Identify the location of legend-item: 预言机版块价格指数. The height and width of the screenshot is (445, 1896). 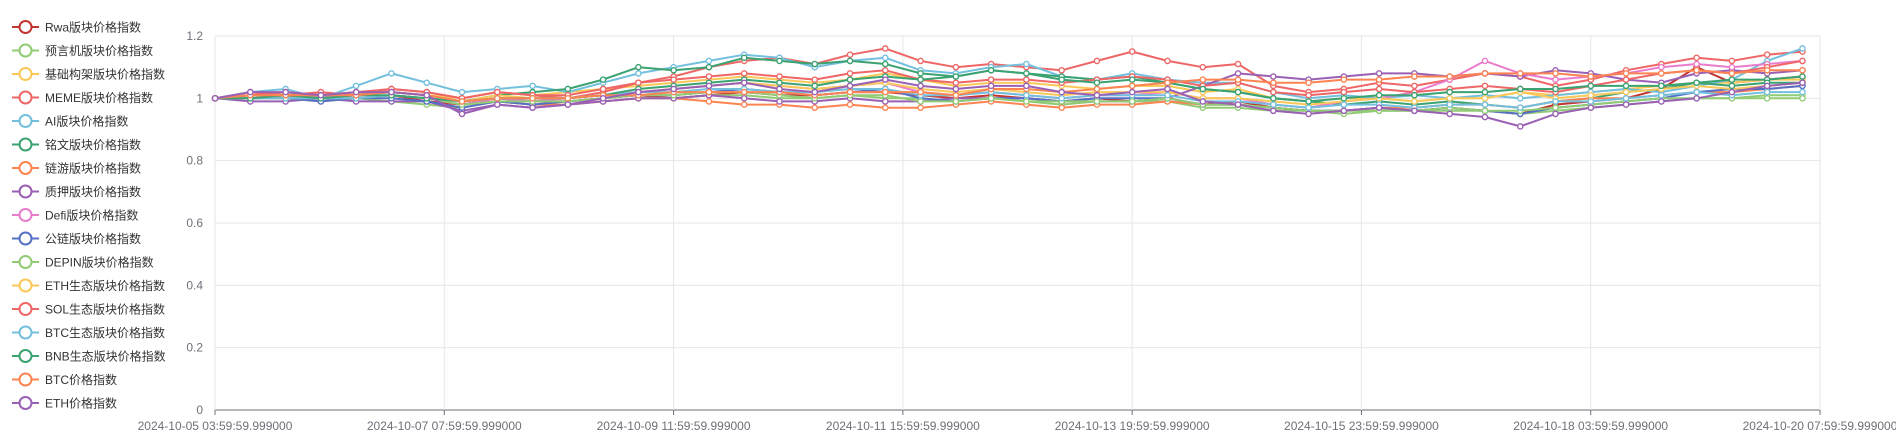
(82, 50).